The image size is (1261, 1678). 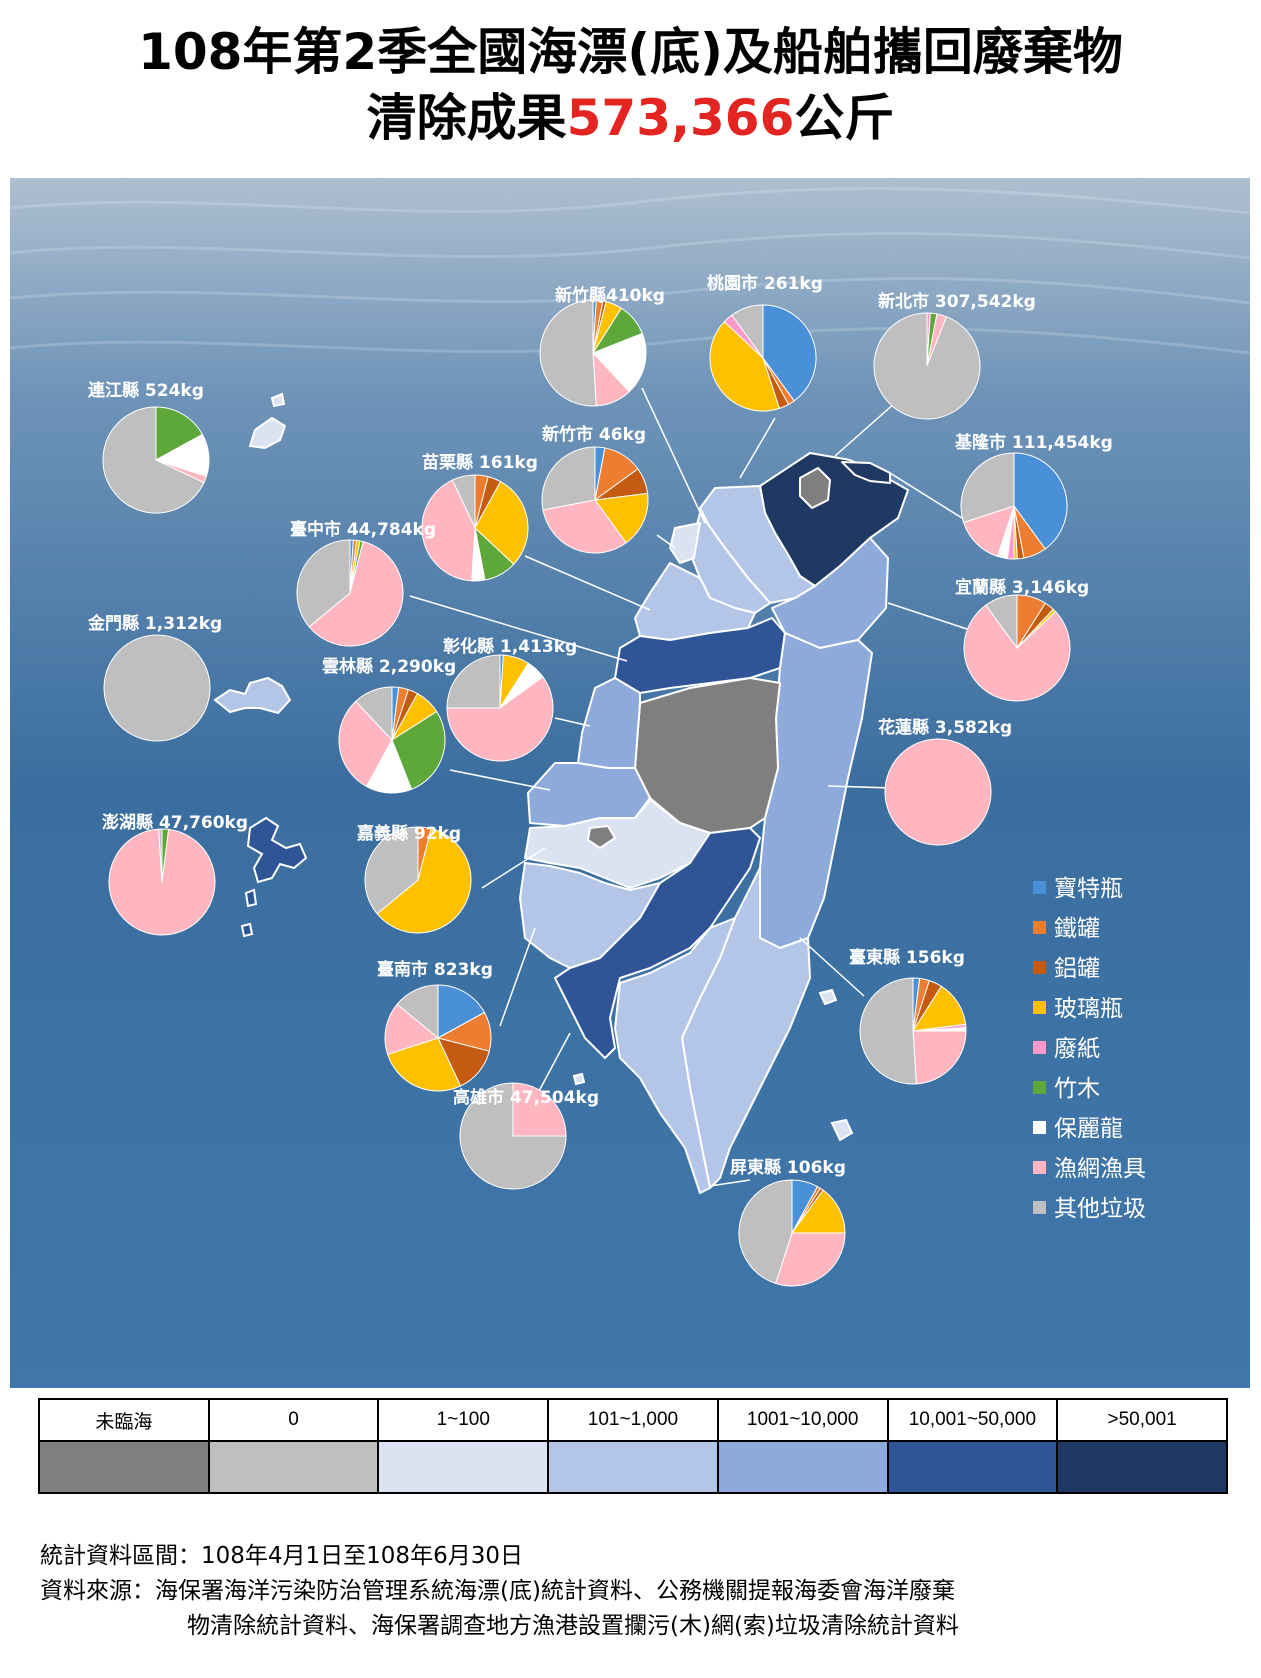 I want to click on pie-label: 澎湖縣 47,760kg, so click(x=175, y=822).